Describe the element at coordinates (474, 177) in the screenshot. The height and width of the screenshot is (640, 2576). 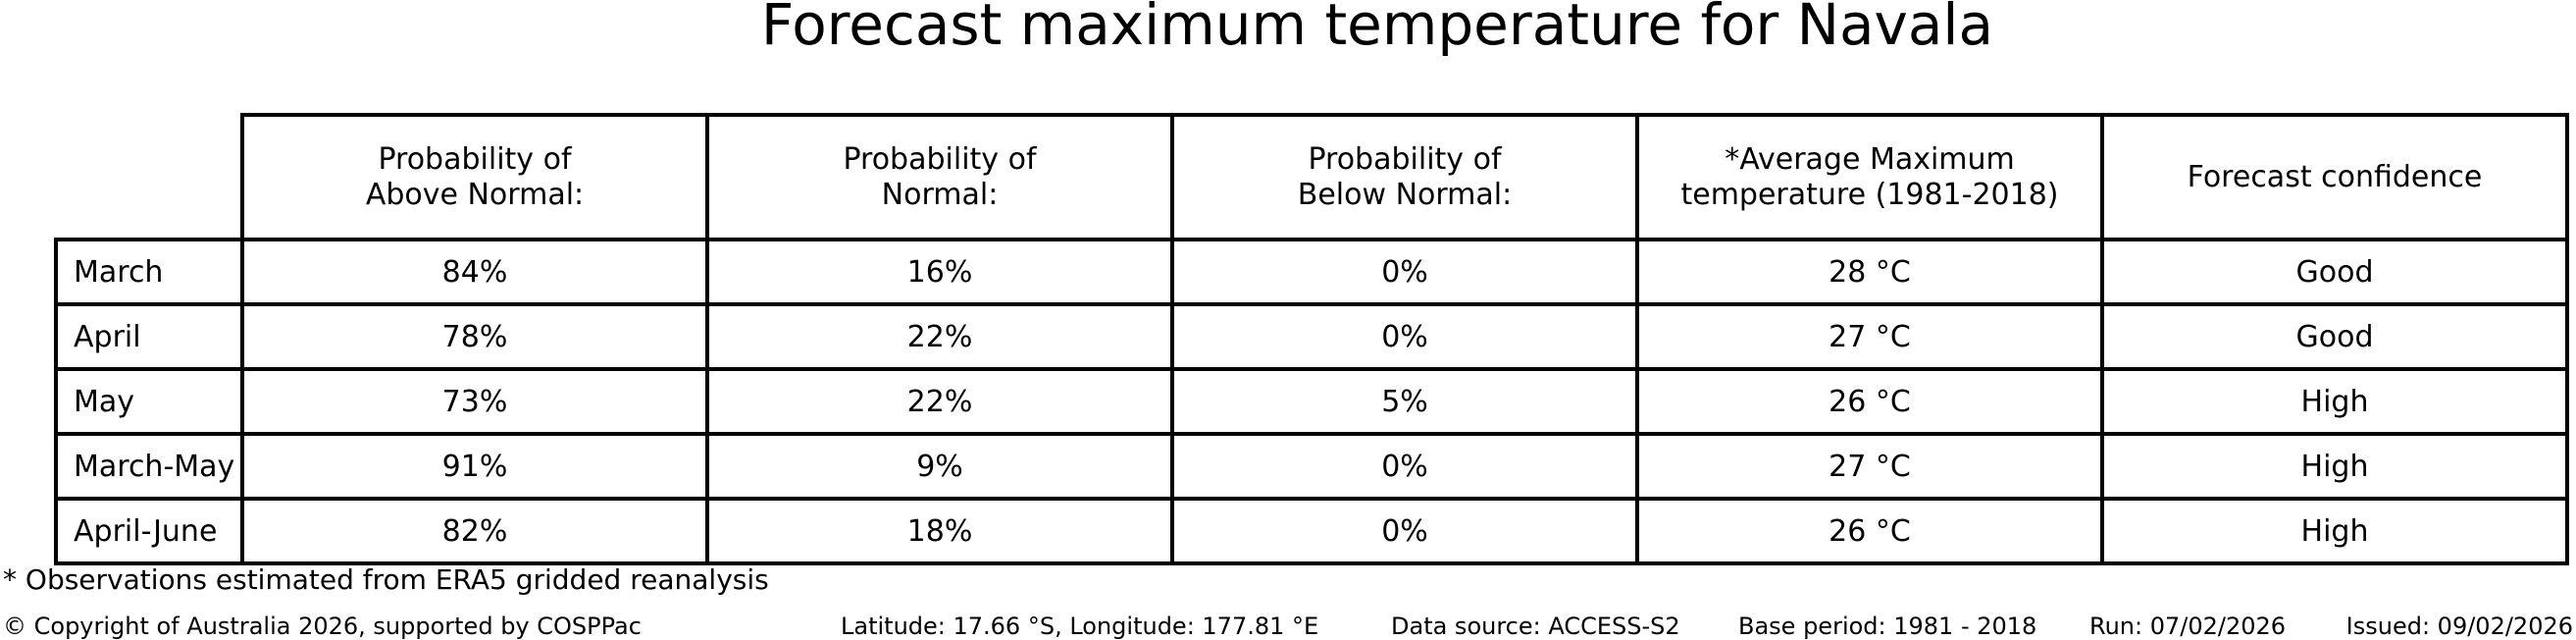
I see `header-above-normal: Probability of Above Normal:` at that location.